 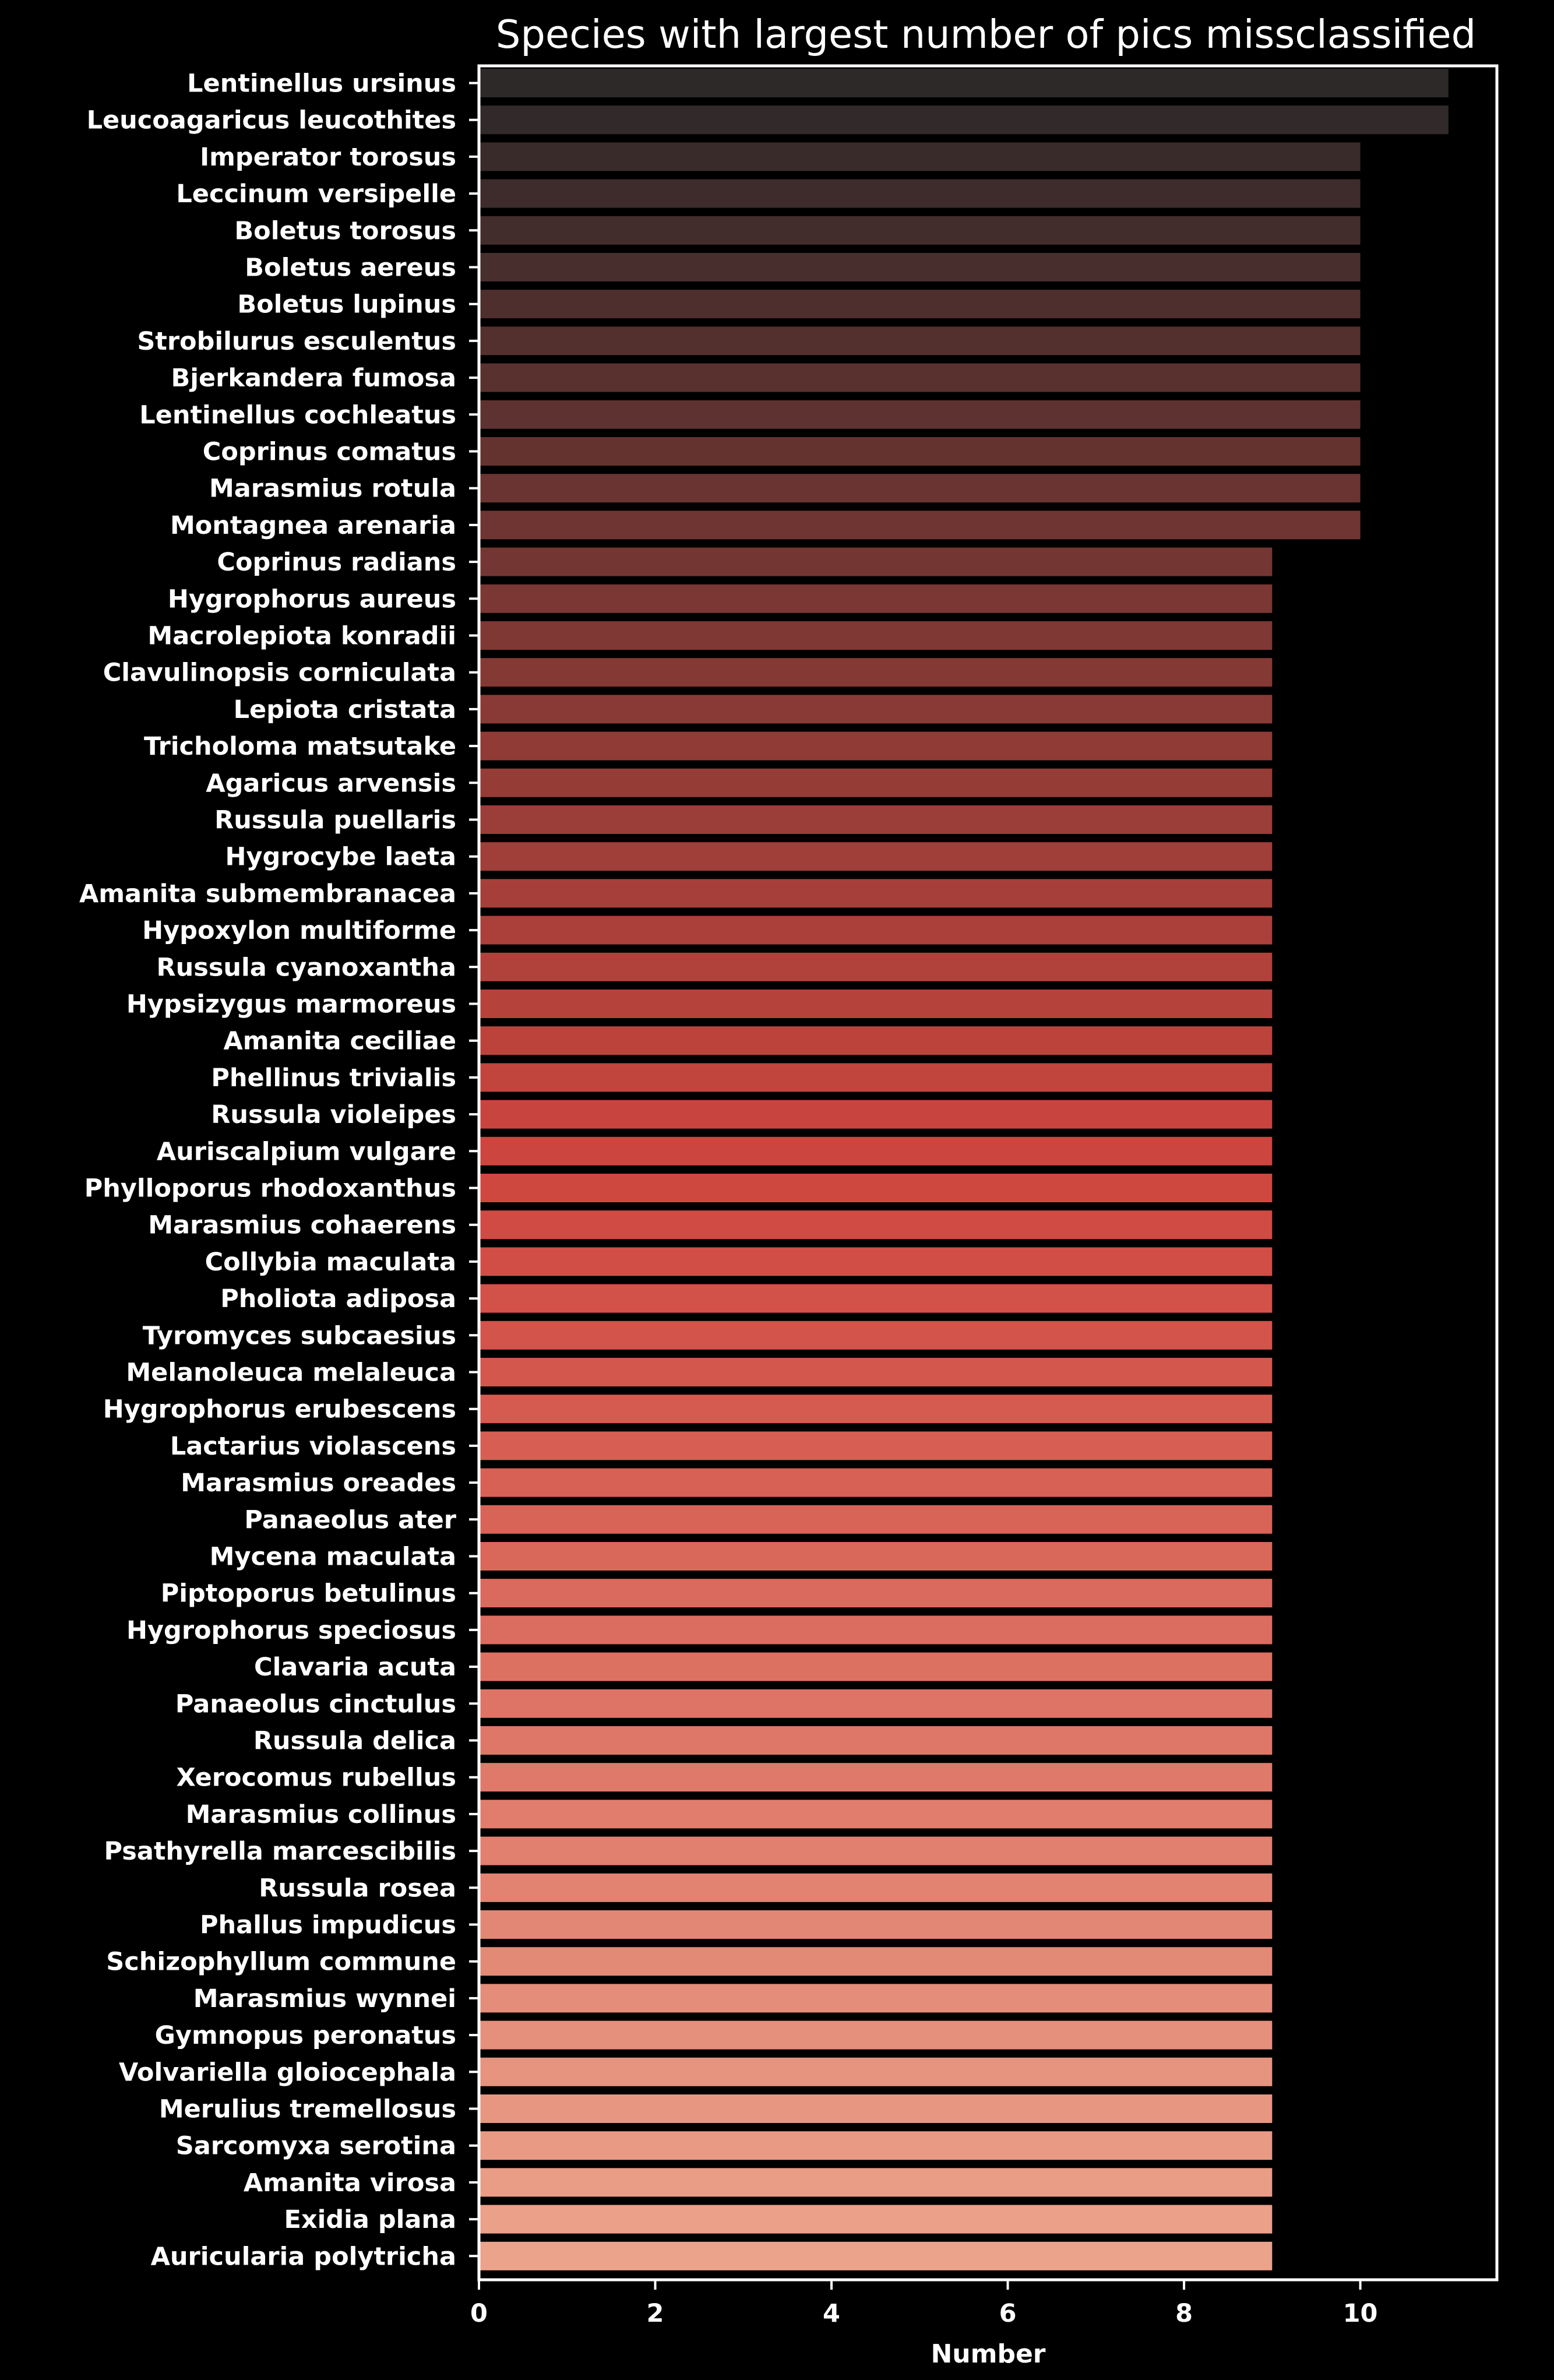 I want to click on category-label: Amanita submembranacea, so click(x=267, y=894).